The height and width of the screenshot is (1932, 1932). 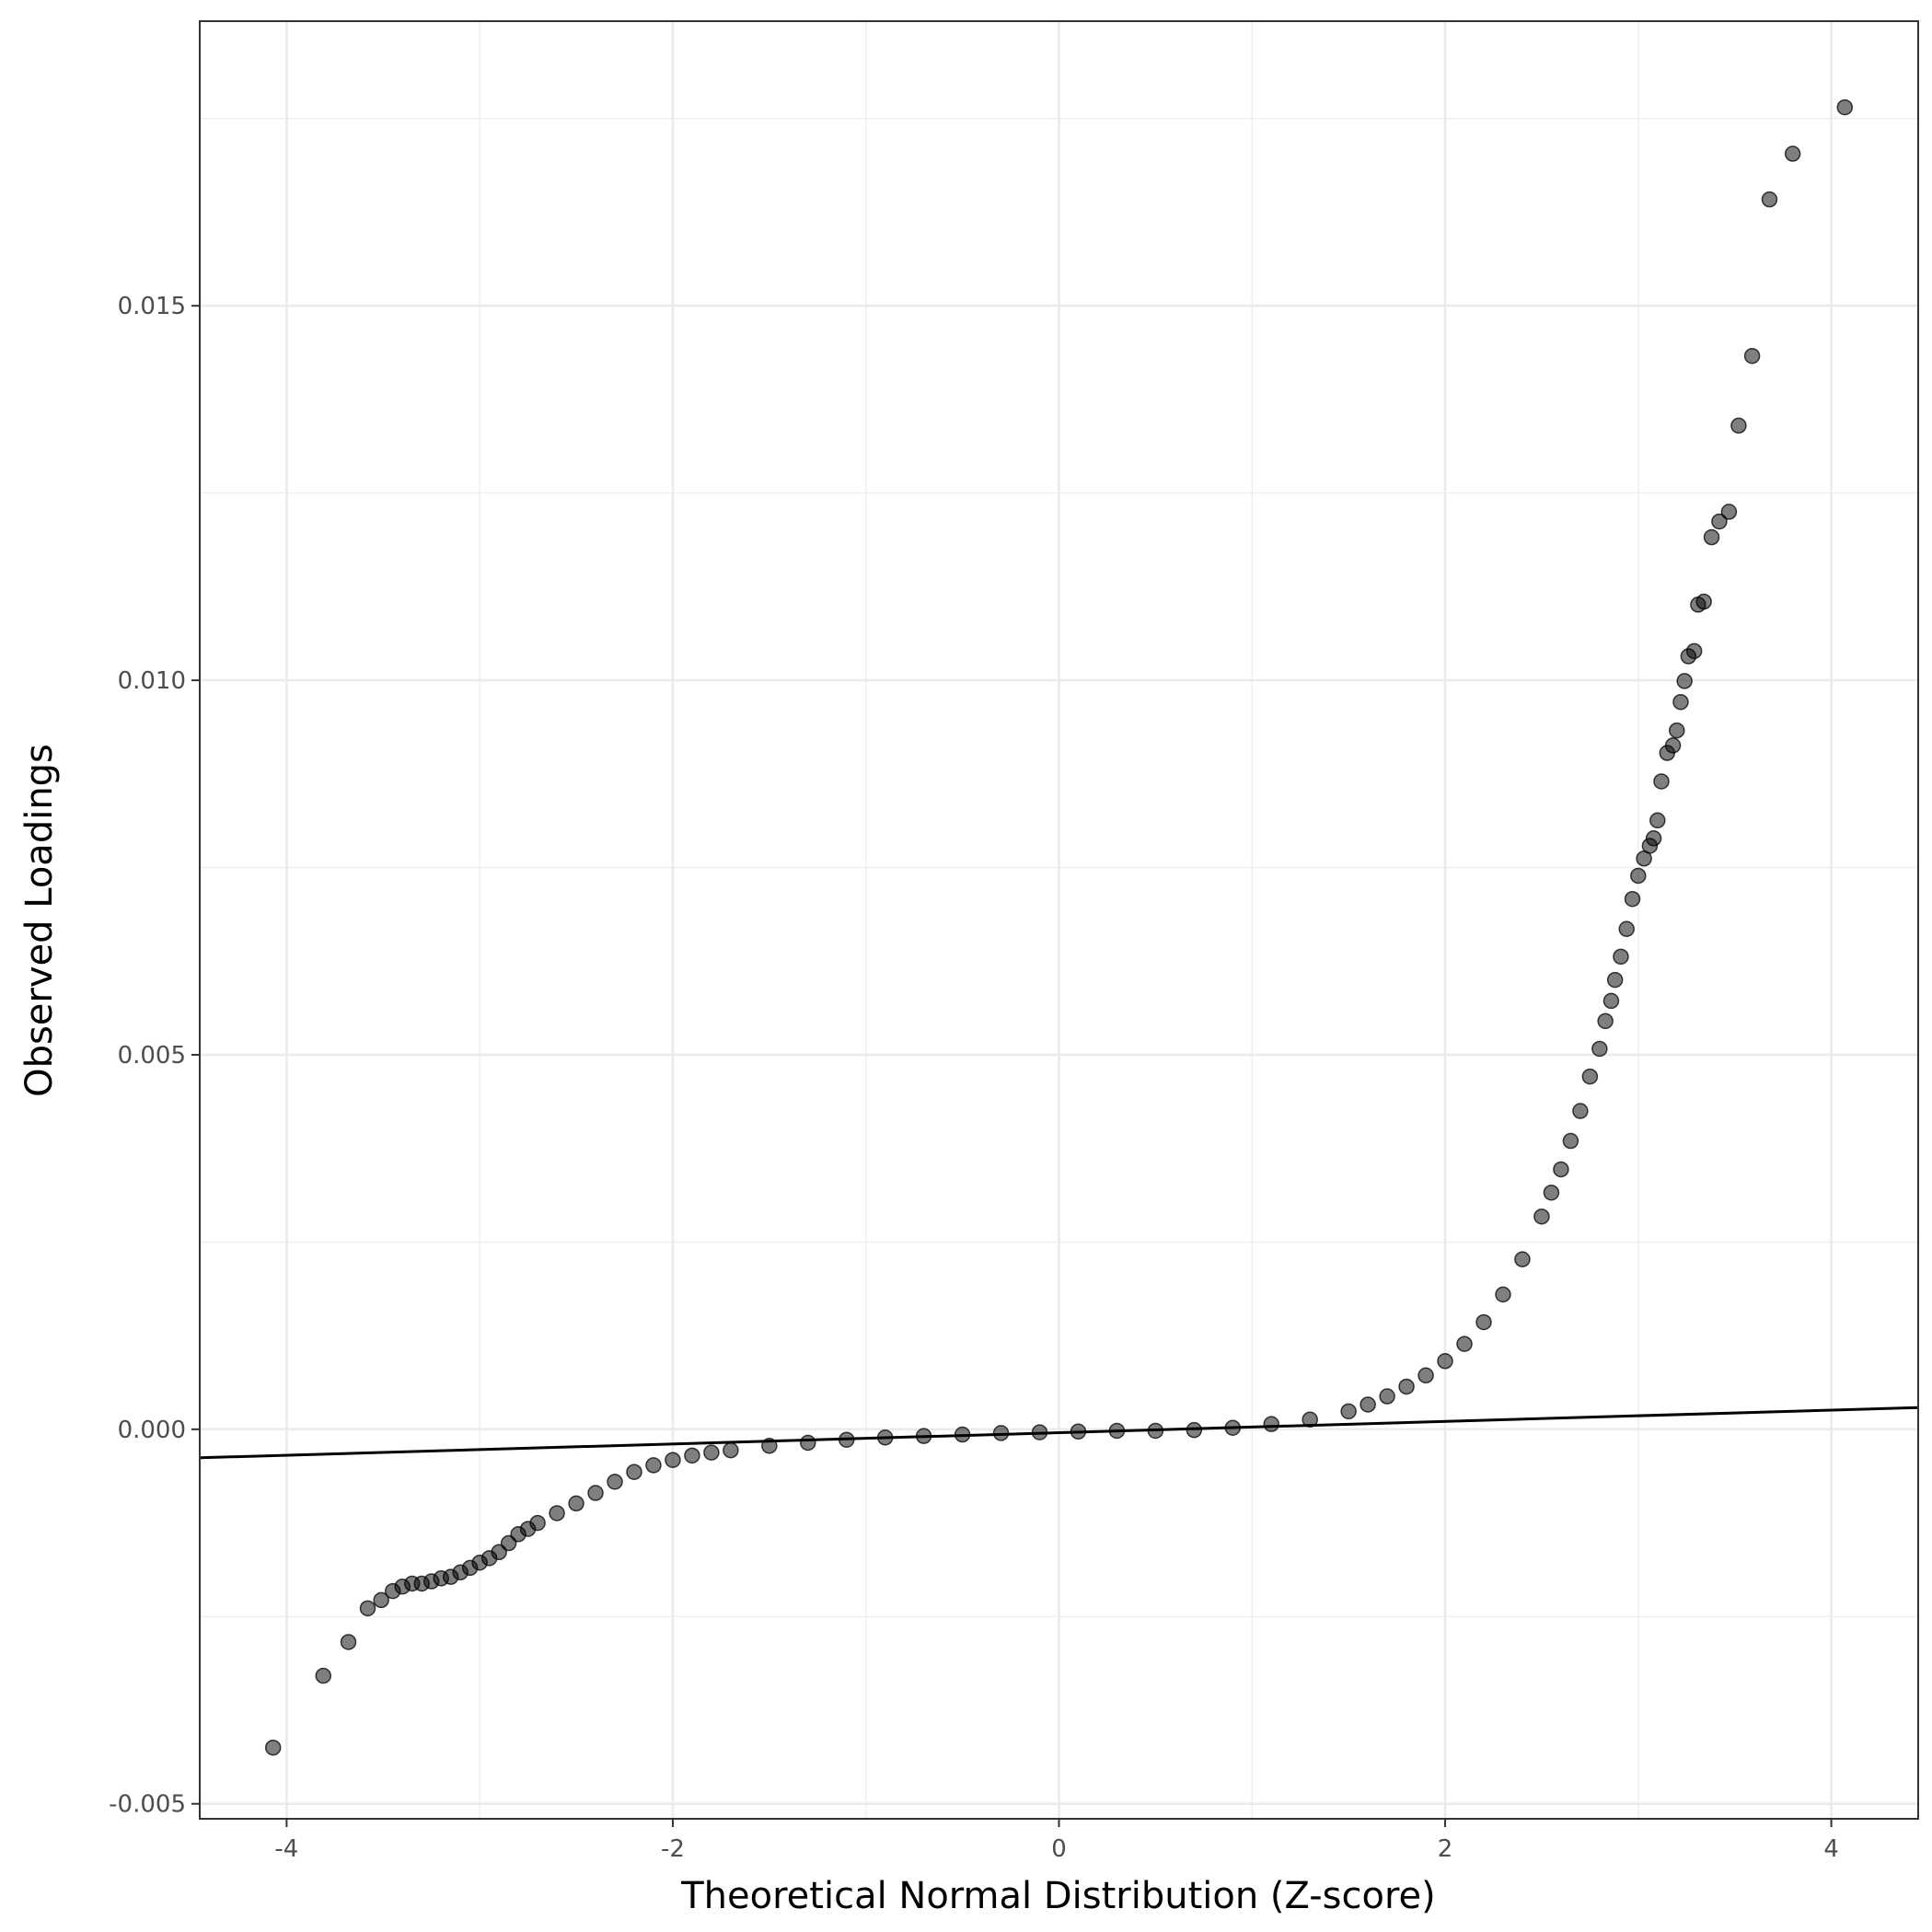 What do you see at coordinates (152, 307) in the screenshot?
I see `y-tick-label: 0.015` at bounding box center [152, 307].